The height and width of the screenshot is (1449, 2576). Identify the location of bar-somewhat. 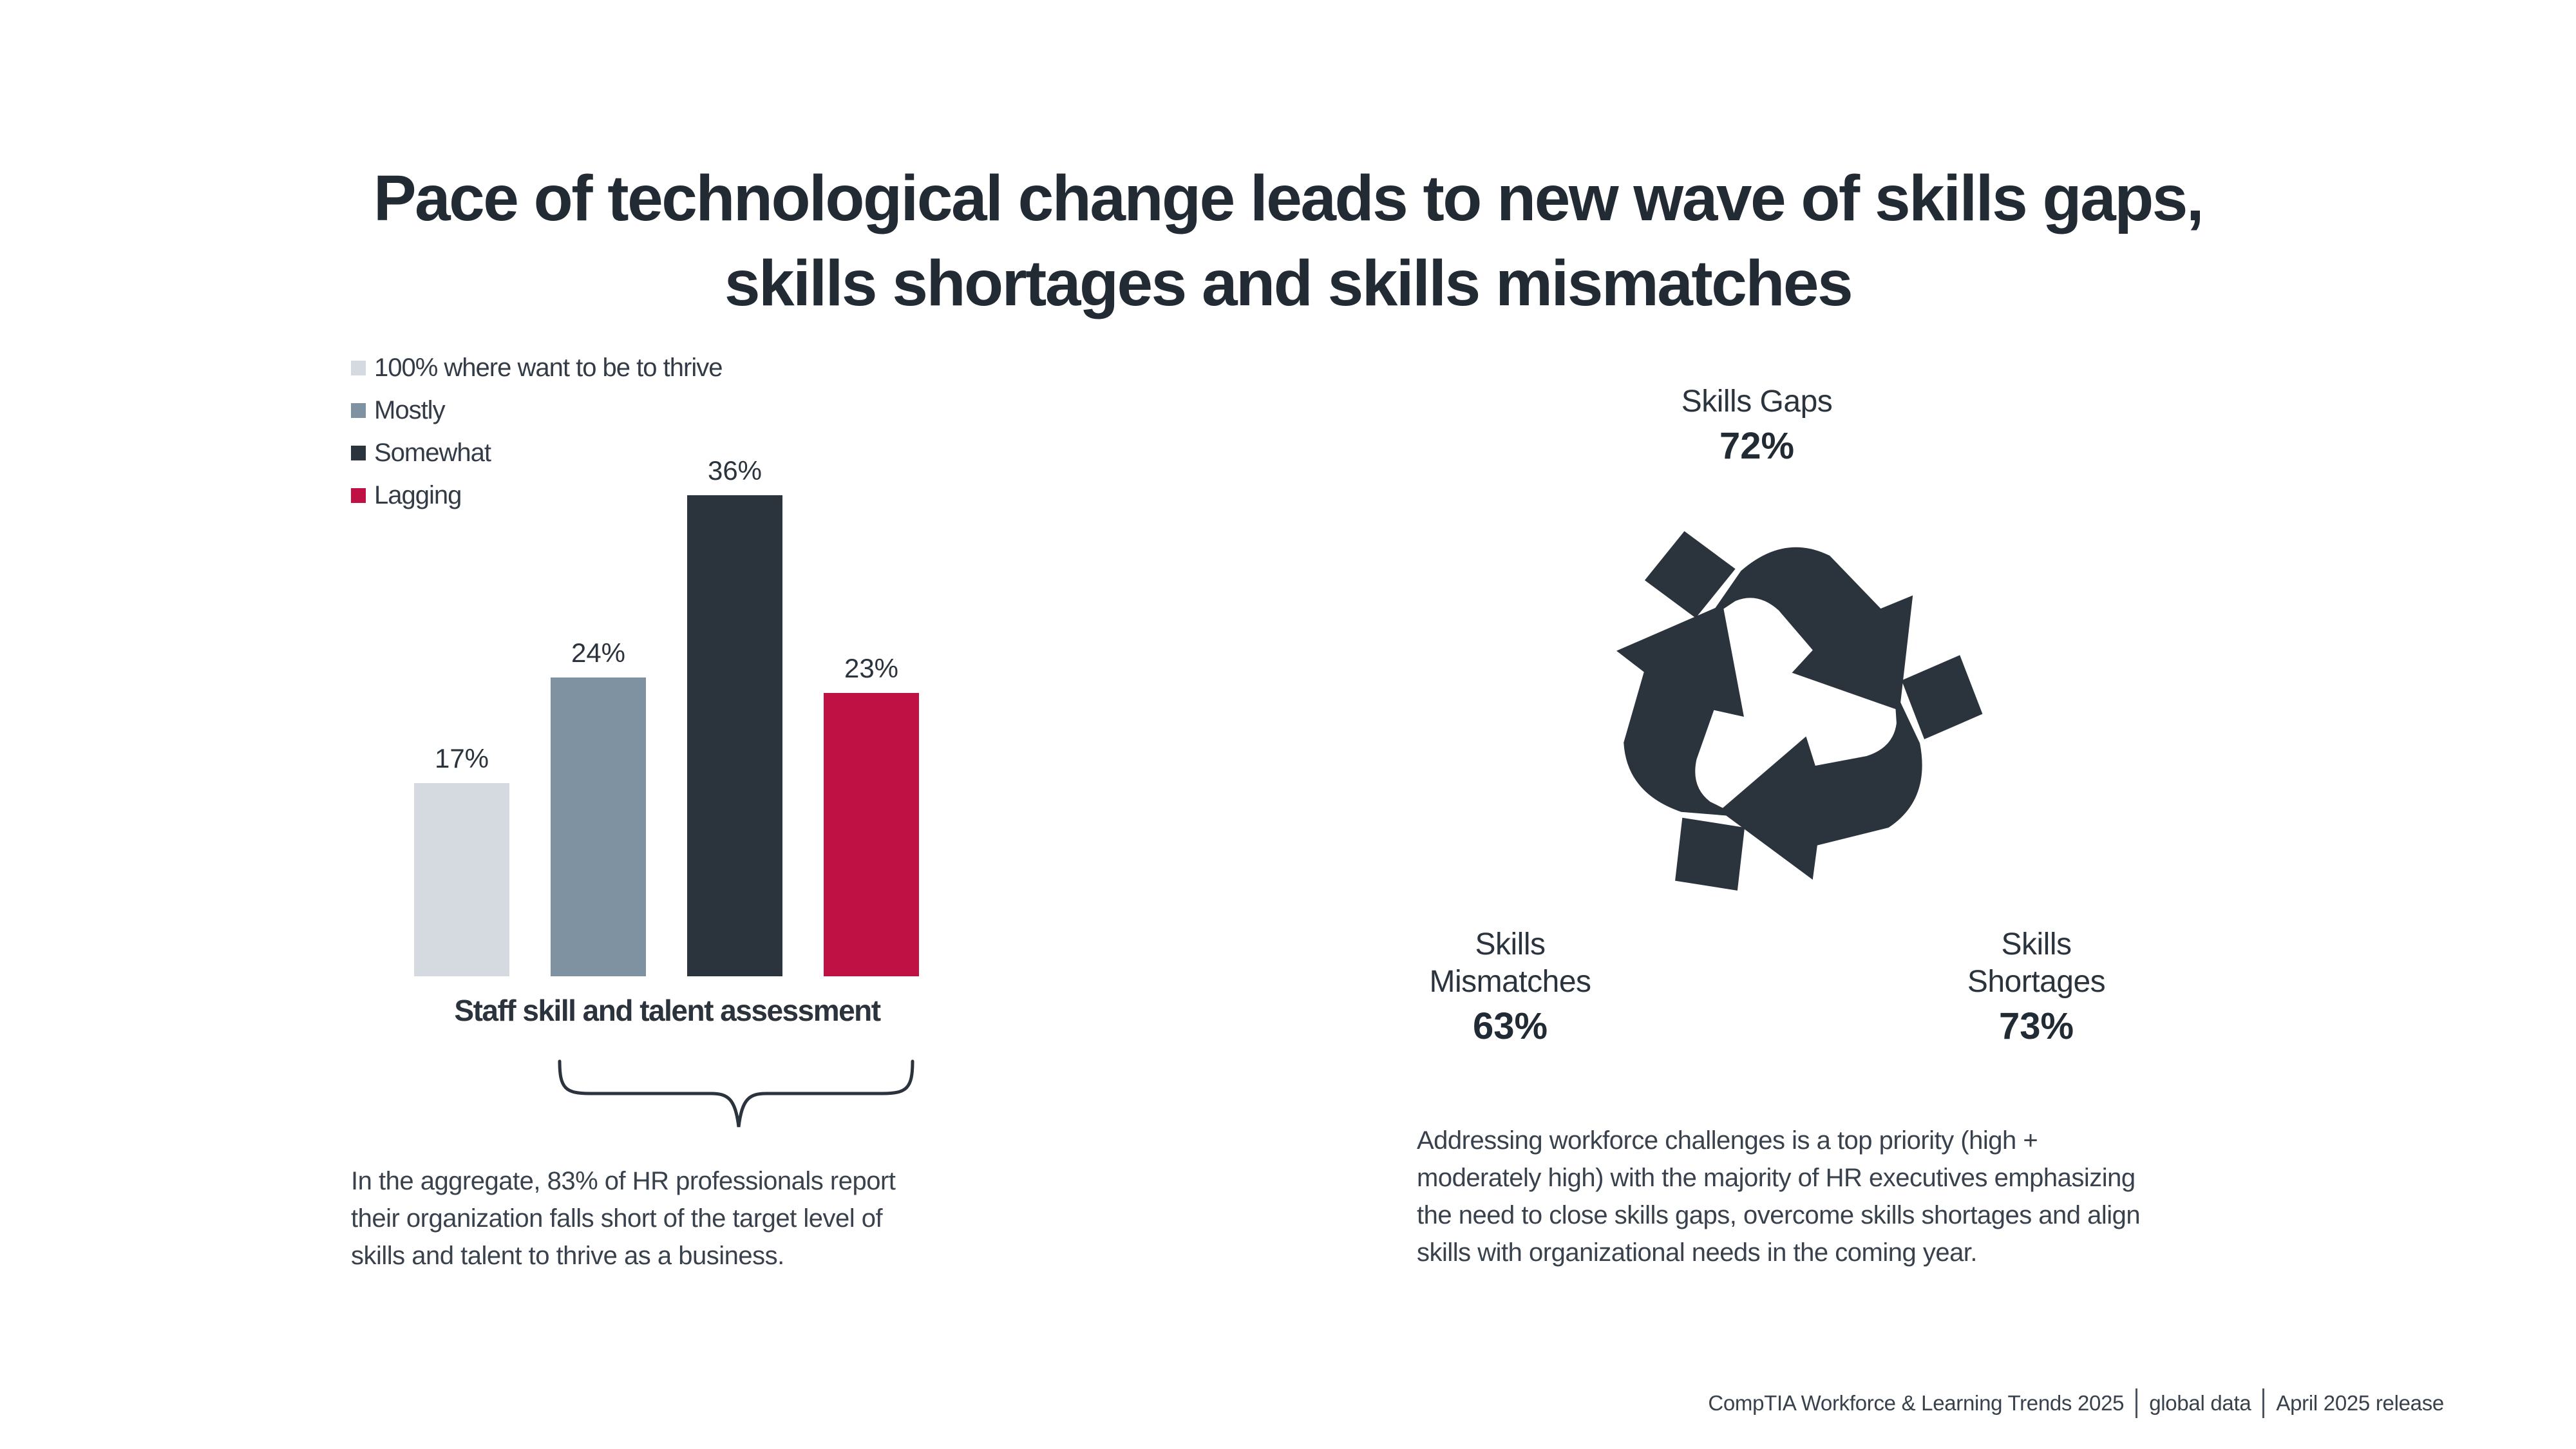
(734, 735).